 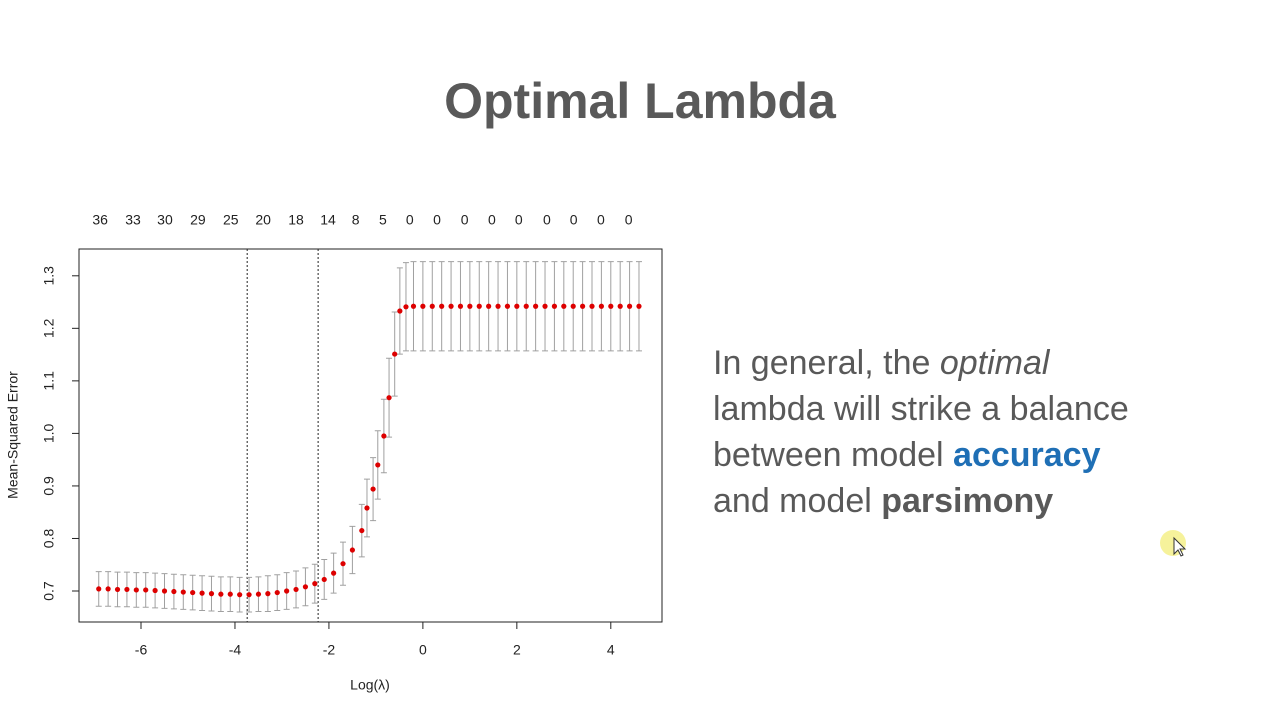 I want to click on text: and model, so click(x=797, y=501).